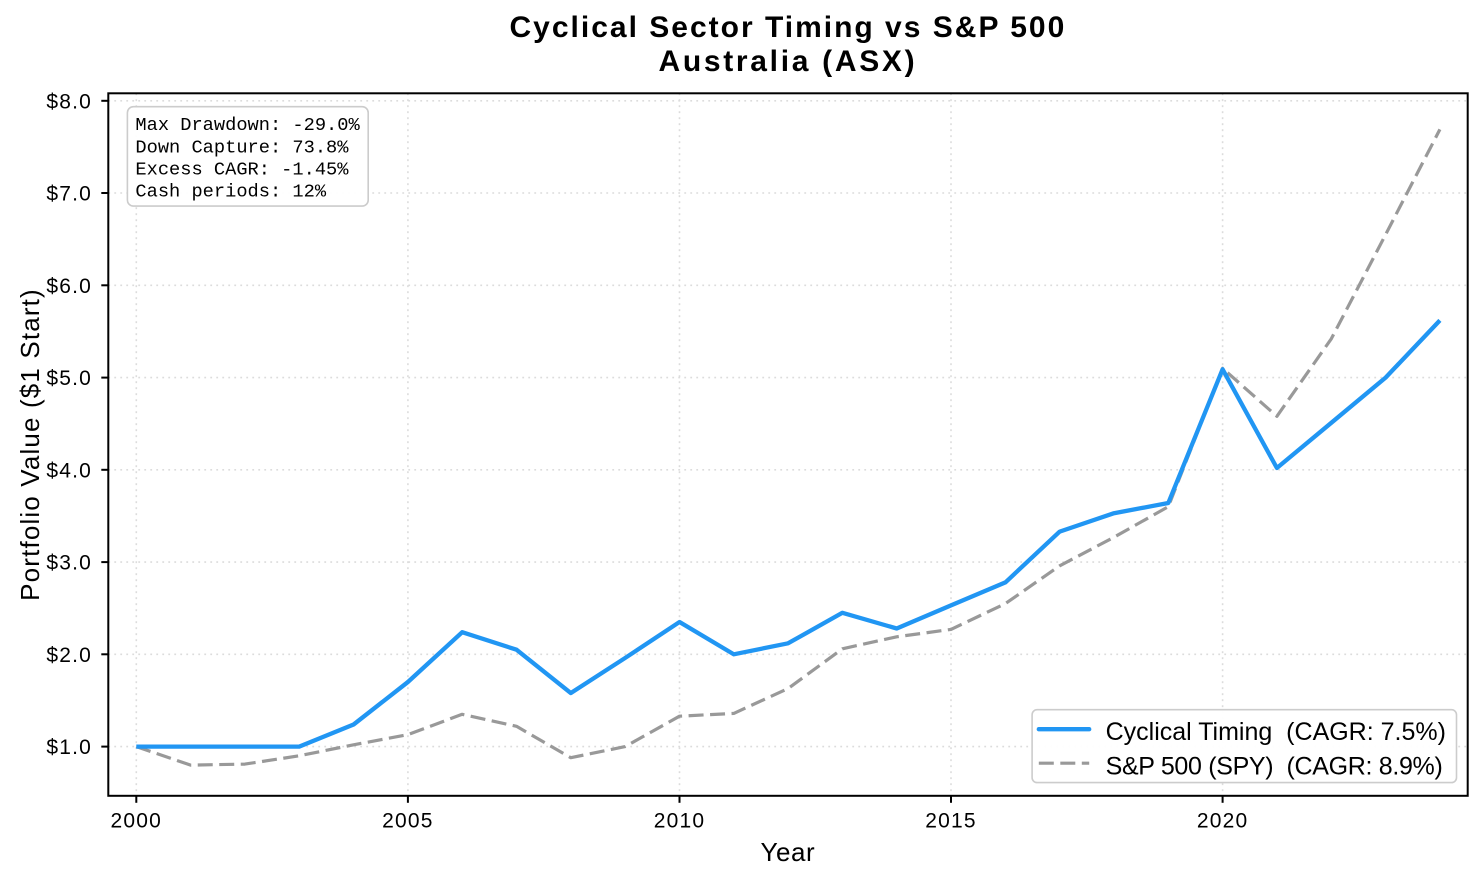 This screenshot has height=879, width=1482. What do you see at coordinates (787, 61) in the screenshot?
I see `svg-text: Australia (ASX)` at bounding box center [787, 61].